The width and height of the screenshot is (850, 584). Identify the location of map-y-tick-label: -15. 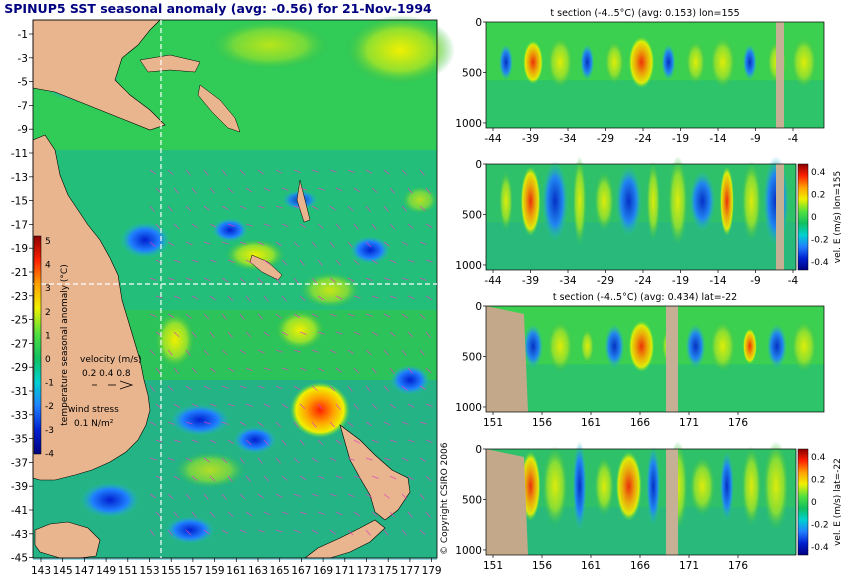
(19, 202).